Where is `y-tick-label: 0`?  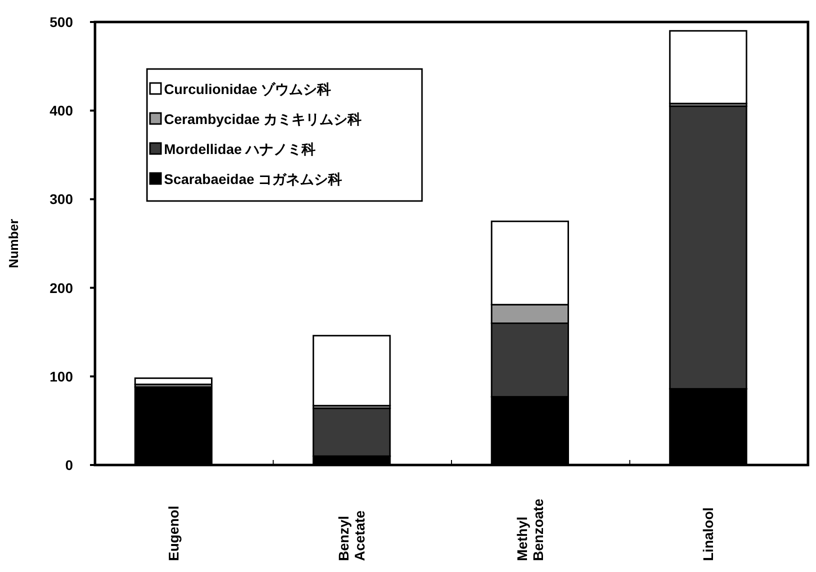 y-tick-label: 0 is located at coordinates (69, 465).